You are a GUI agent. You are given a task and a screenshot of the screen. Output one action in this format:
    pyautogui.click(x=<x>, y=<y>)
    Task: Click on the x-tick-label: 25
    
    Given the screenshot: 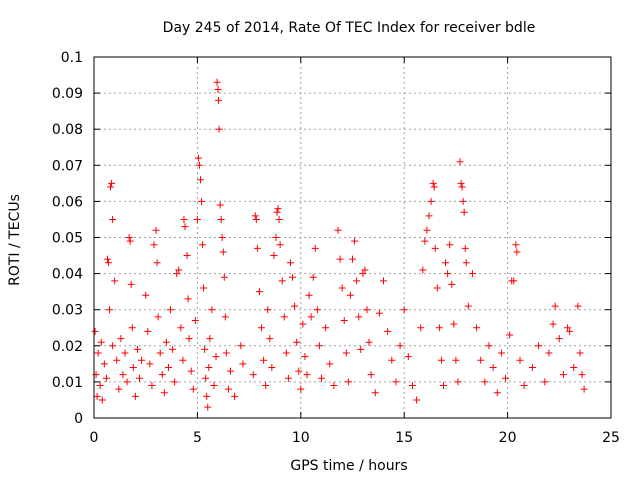 What is the action you would take?
    pyautogui.click(x=611, y=438)
    